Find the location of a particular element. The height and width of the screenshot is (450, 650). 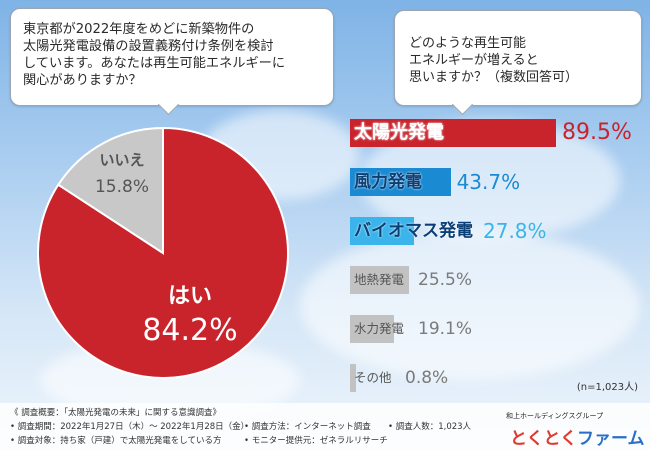

brand-name-part2: ファーム is located at coordinates (610, 439).